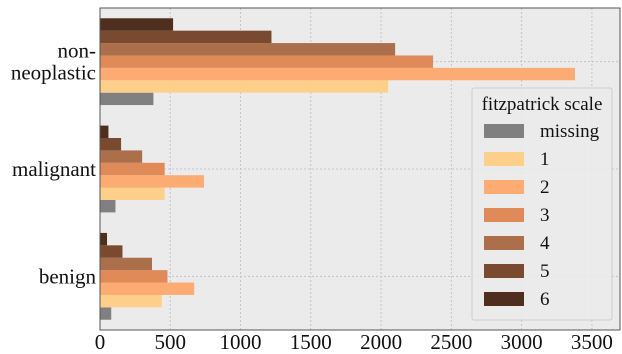 This screenshot has width=622, height=354. I want to click on y-tick-label: benign, so click(68, 276).